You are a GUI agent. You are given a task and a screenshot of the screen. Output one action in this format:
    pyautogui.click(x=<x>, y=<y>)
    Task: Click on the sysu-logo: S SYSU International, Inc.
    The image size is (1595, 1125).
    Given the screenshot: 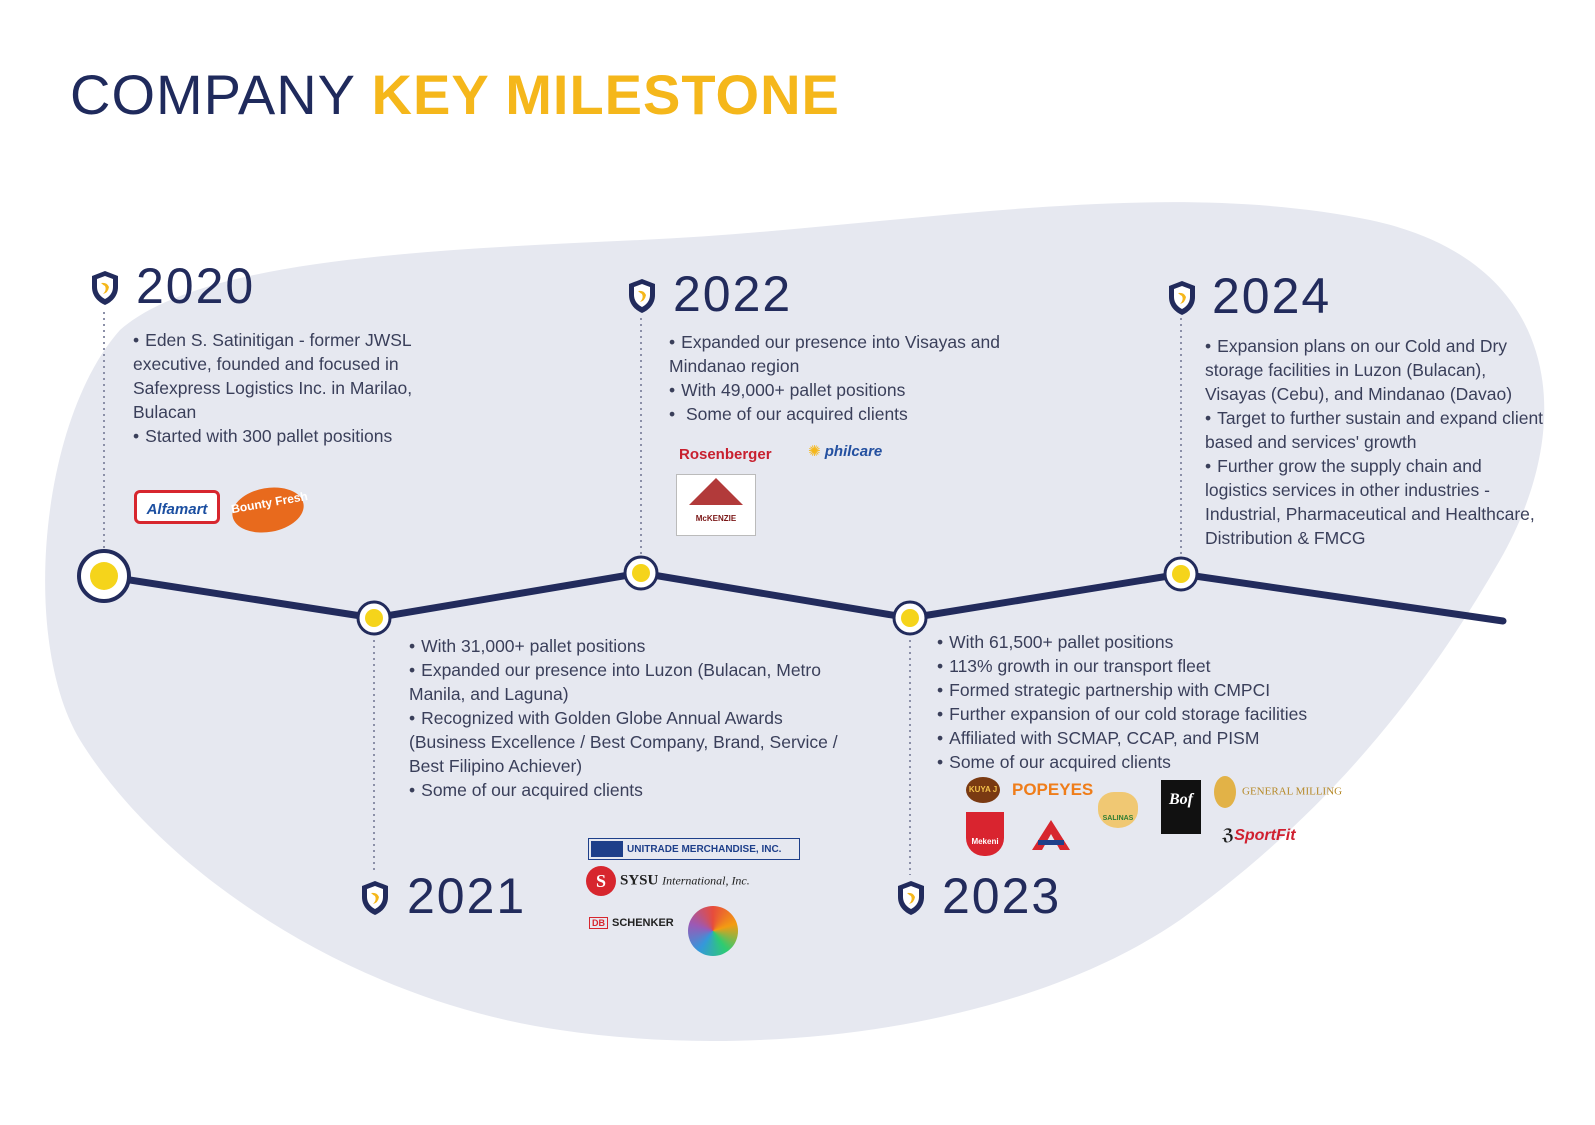 What is the action you would take?
    pyautogui.click(x=668, y=881)
    